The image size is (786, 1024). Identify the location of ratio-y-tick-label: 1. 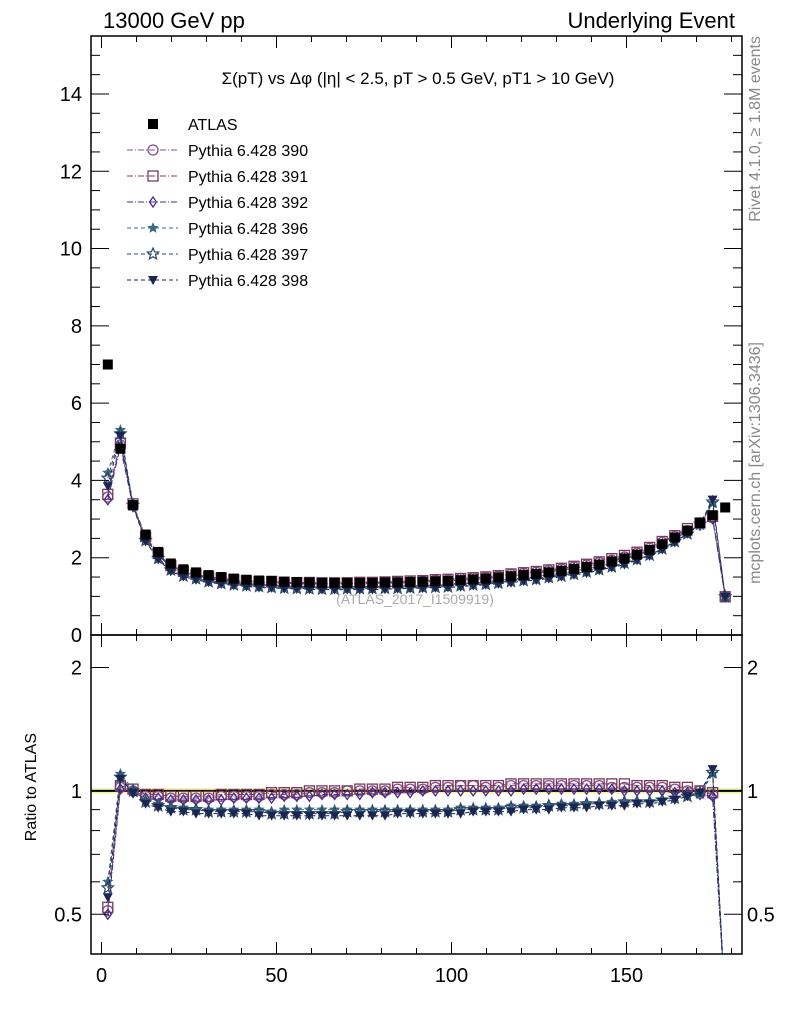
(76, 792).